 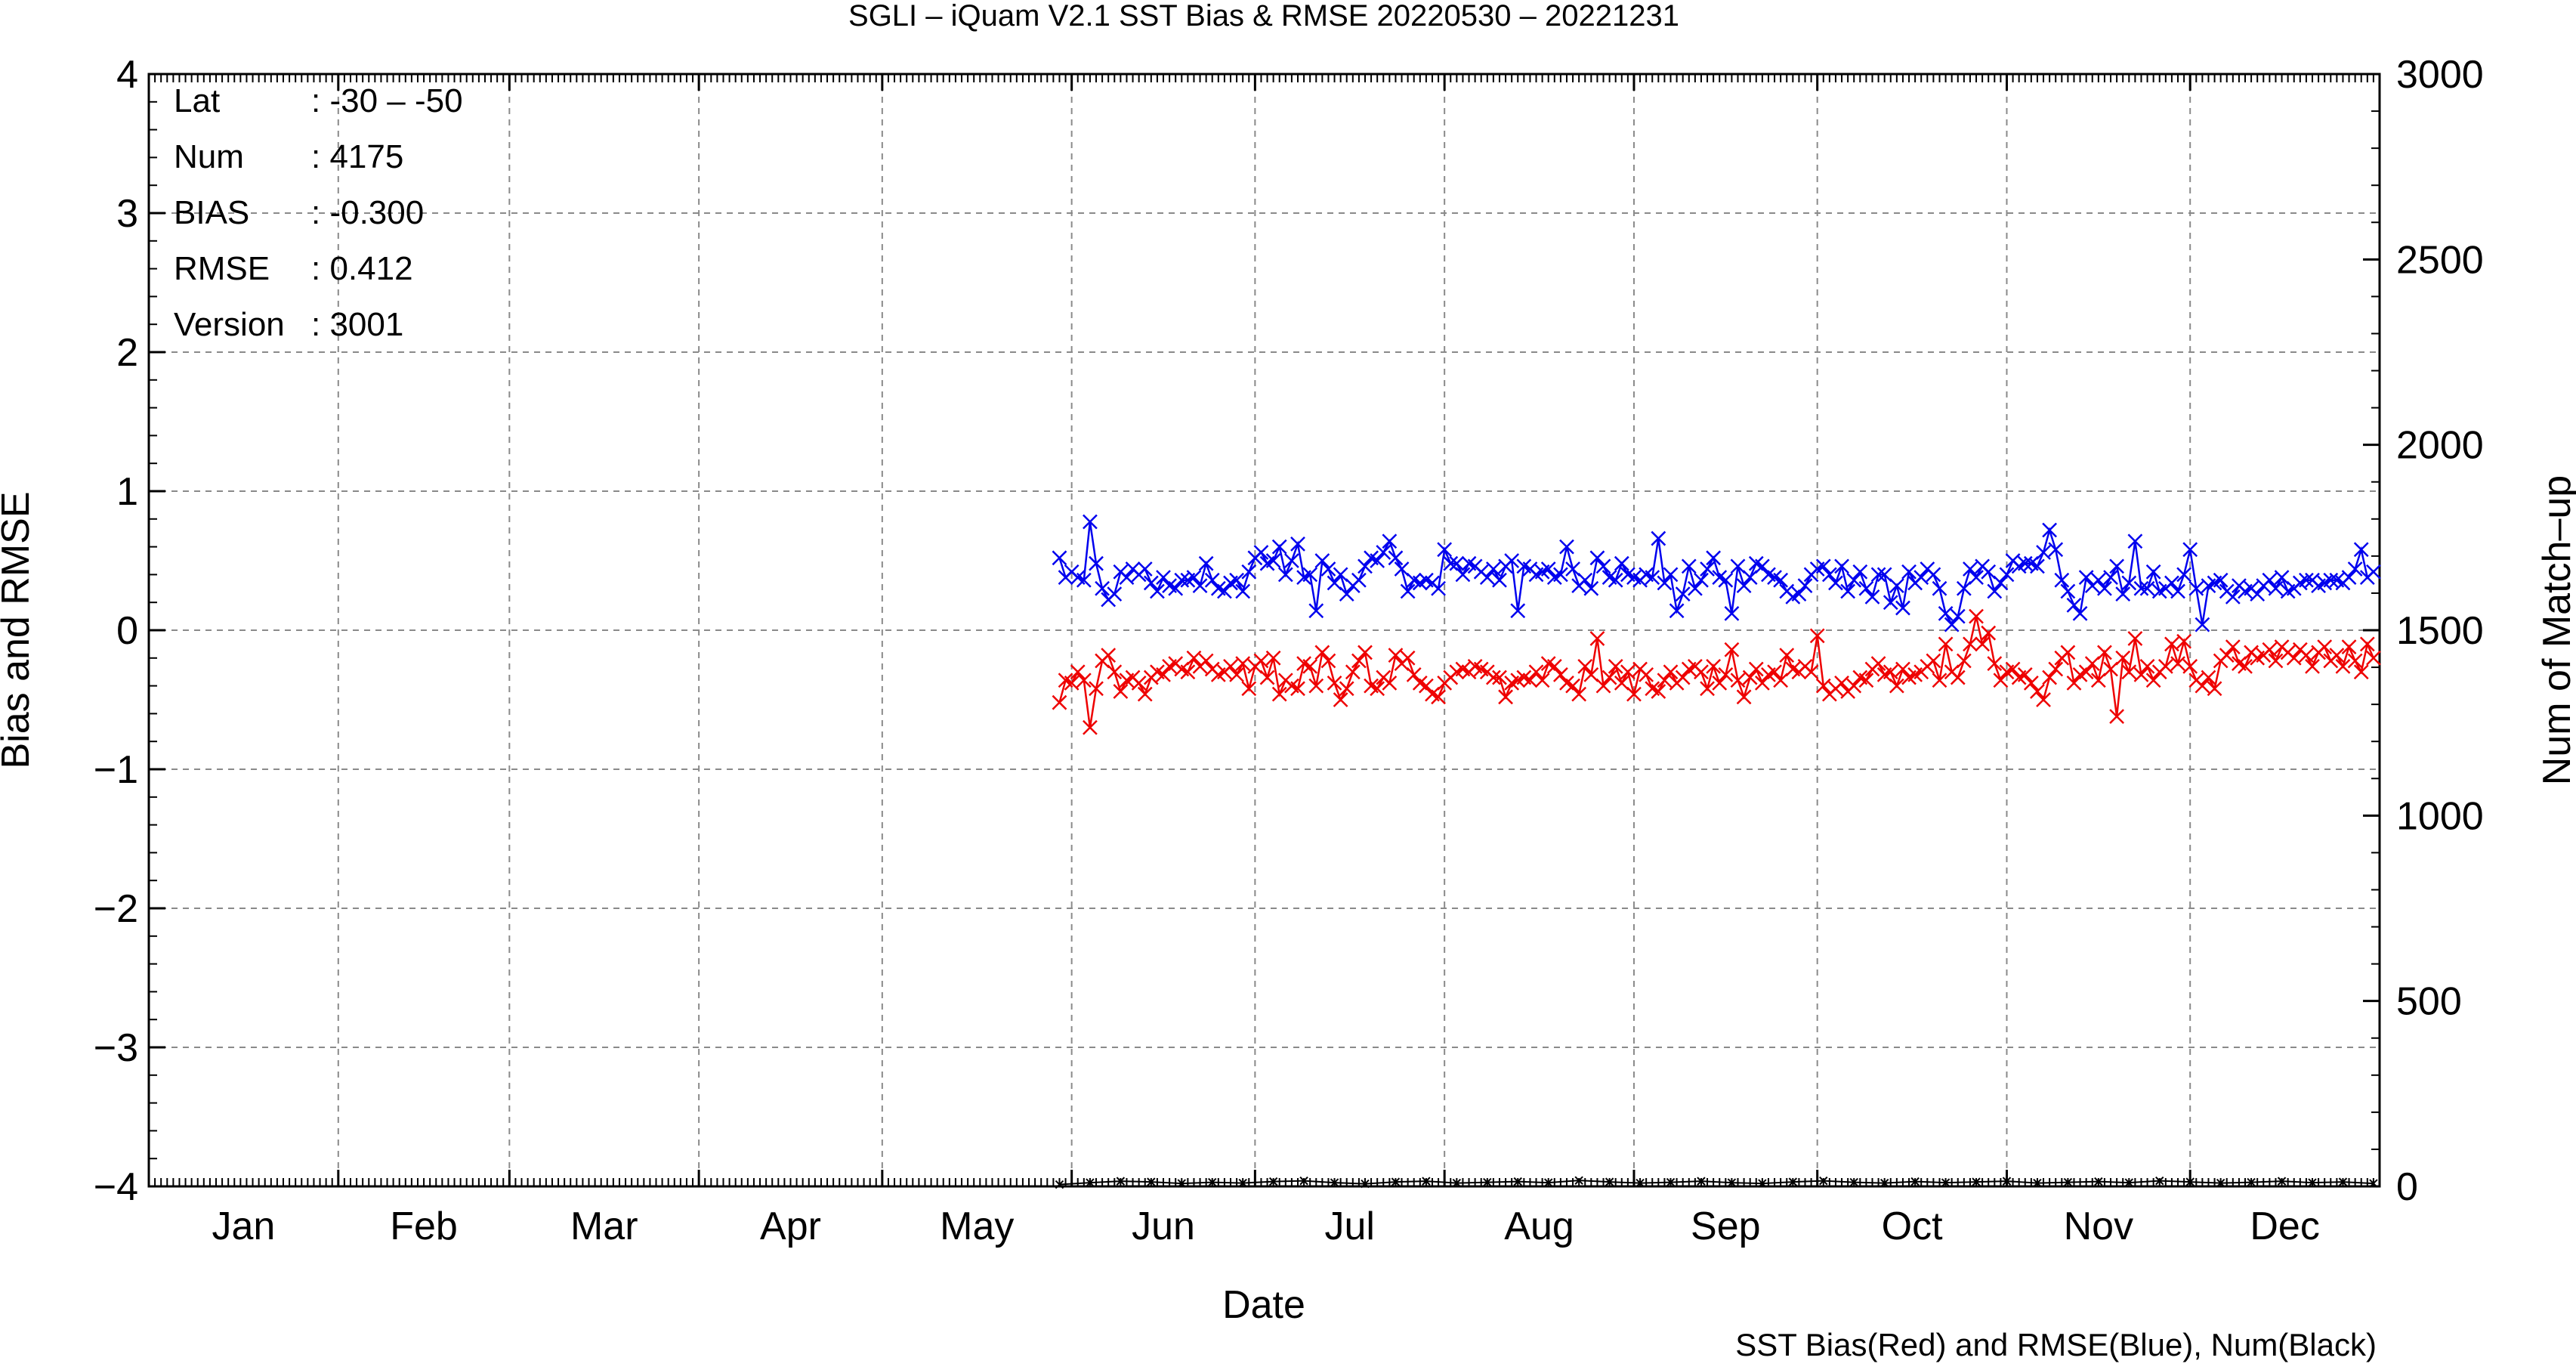 I want to click on series-line, so click(x=1716, y=672).